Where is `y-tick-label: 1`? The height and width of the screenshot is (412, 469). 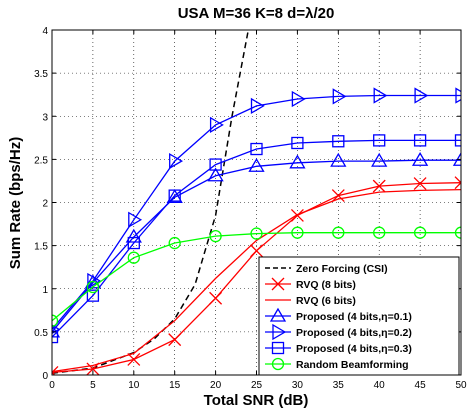 y-tick-label: 1 is located at coordinates (45, 290).